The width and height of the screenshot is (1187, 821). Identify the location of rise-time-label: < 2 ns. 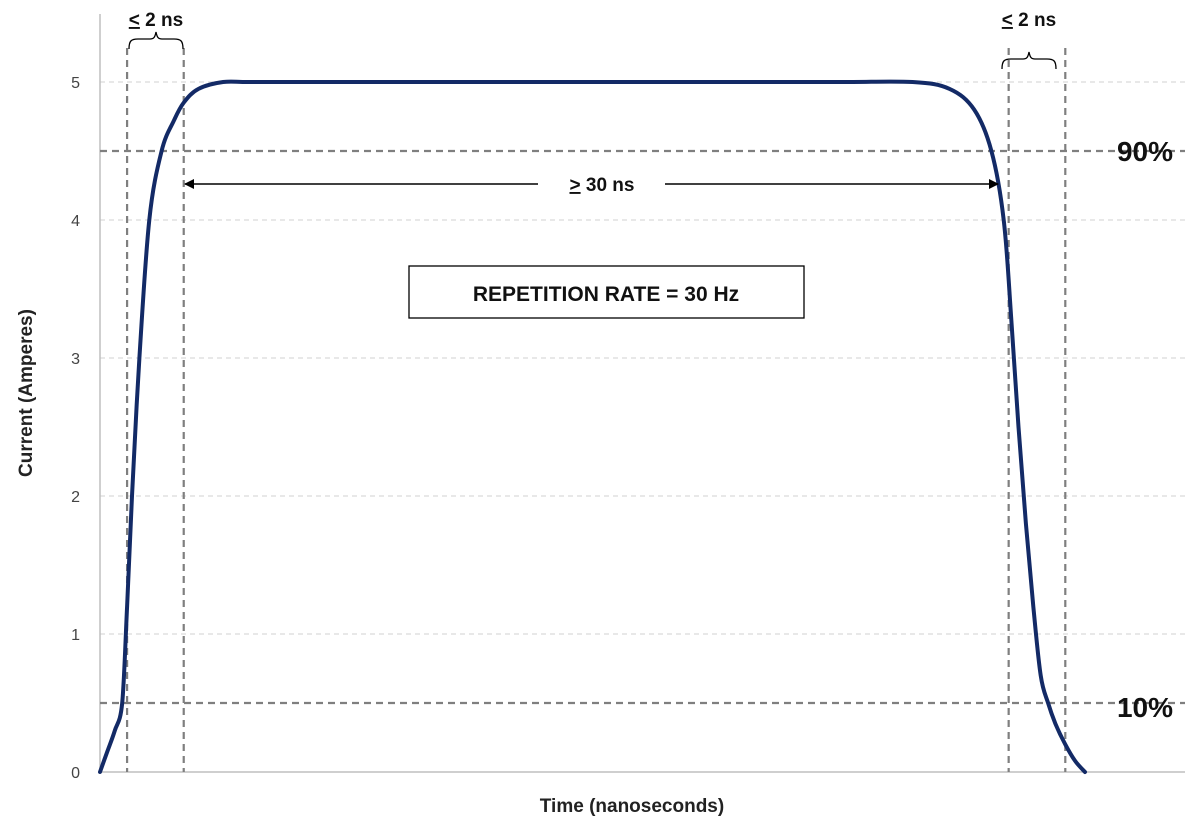
(156, 20).